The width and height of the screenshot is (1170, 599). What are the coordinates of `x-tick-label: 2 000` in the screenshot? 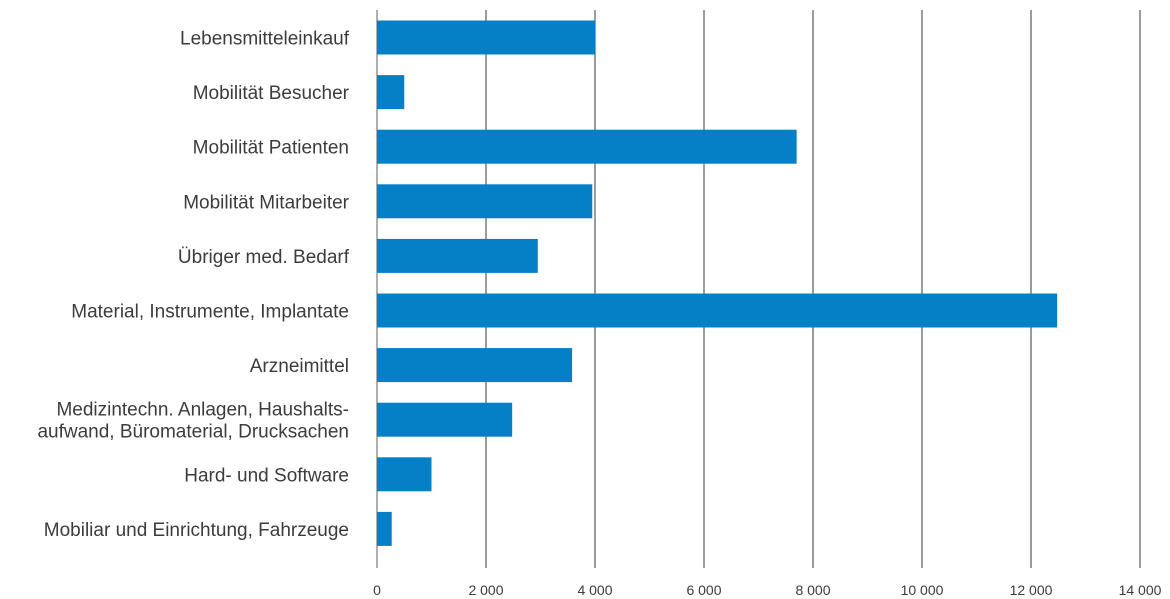 It's located at (485, 590).